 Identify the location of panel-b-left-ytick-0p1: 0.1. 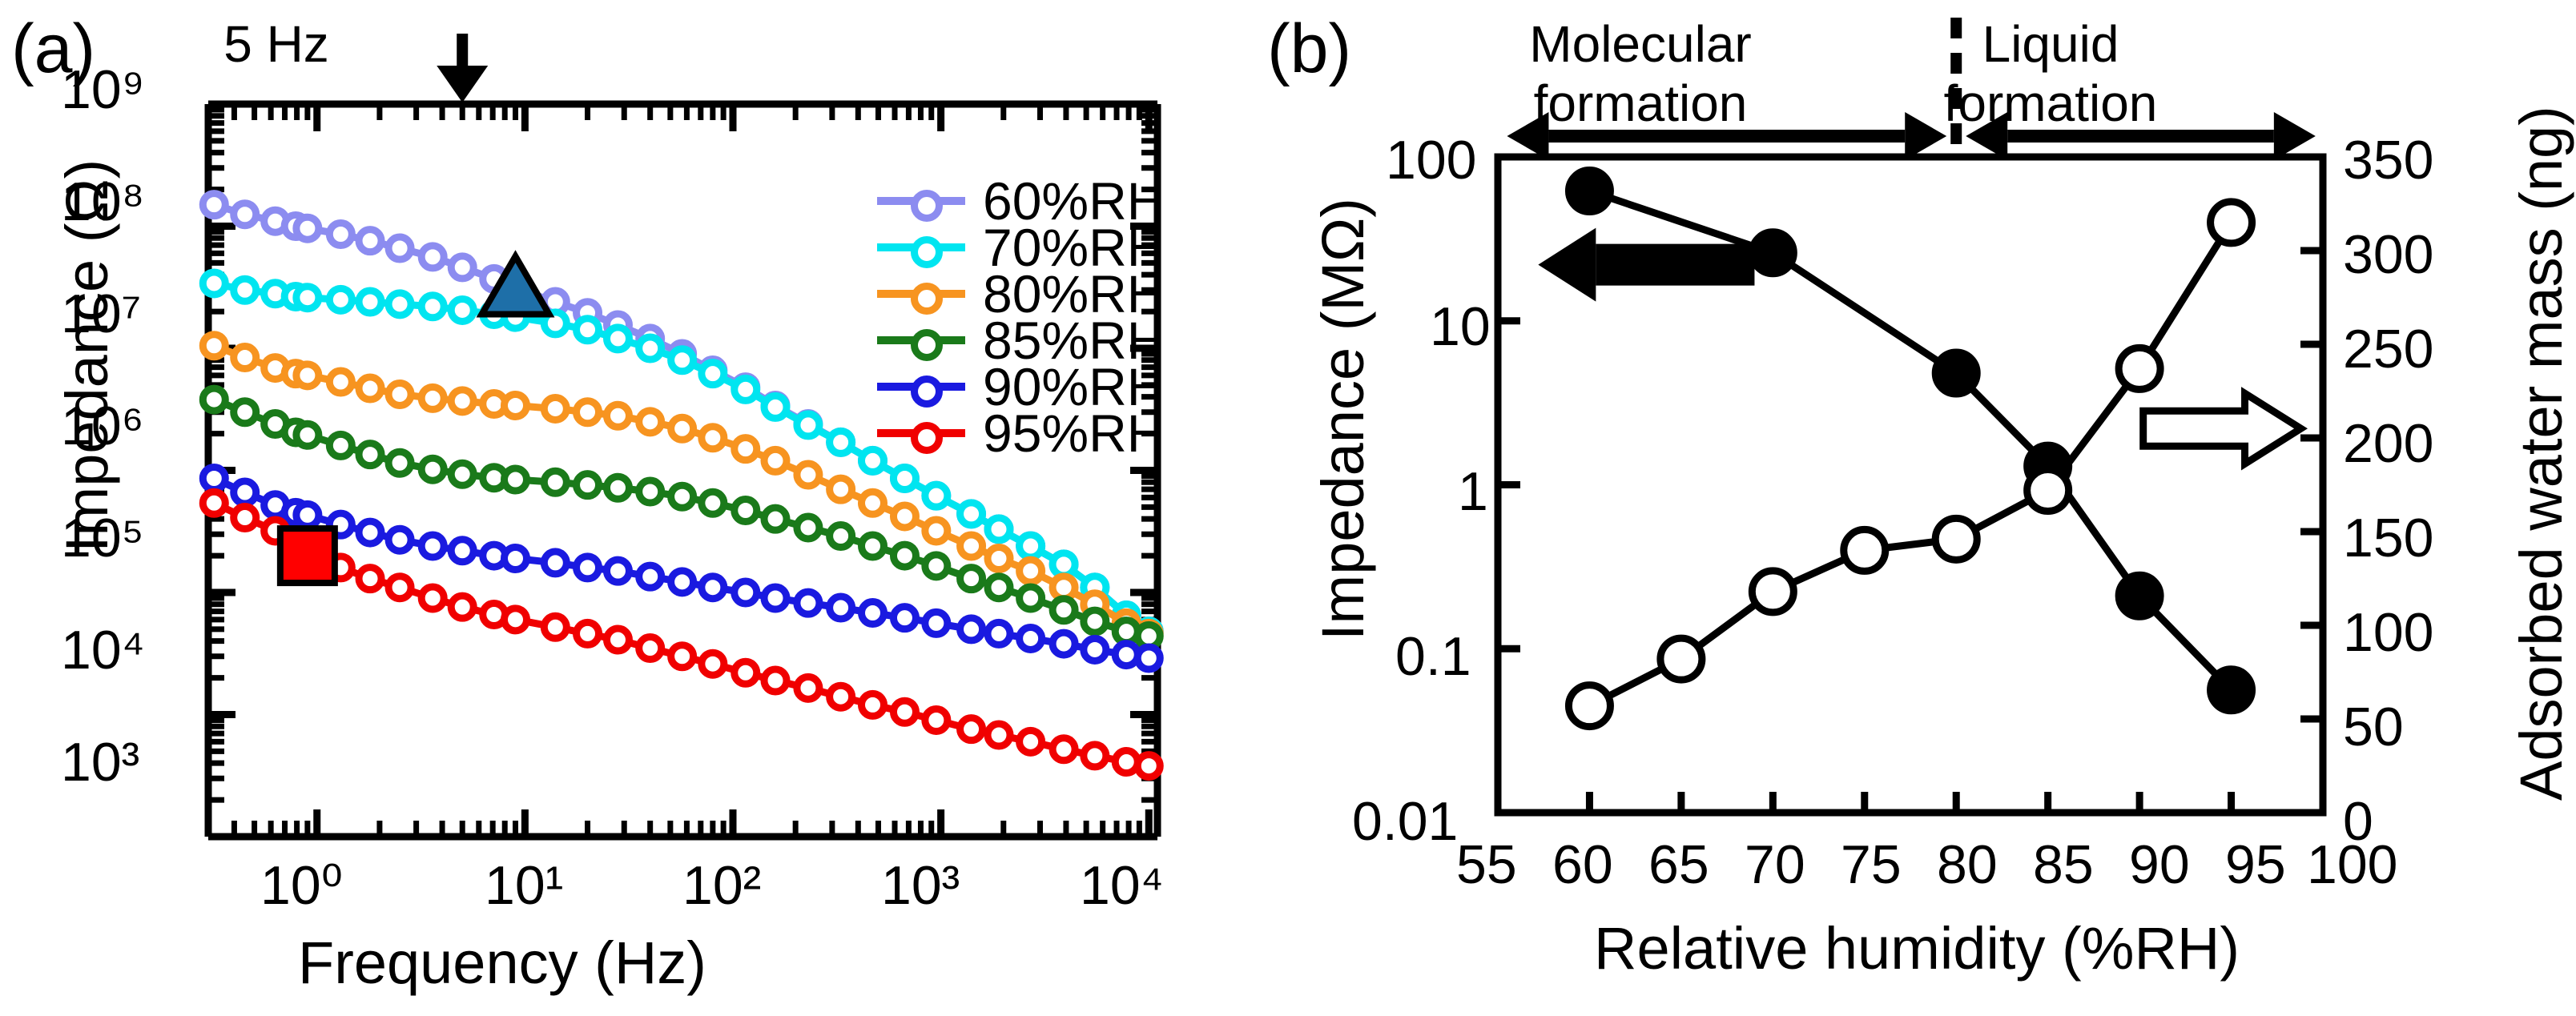
(1433, 657).